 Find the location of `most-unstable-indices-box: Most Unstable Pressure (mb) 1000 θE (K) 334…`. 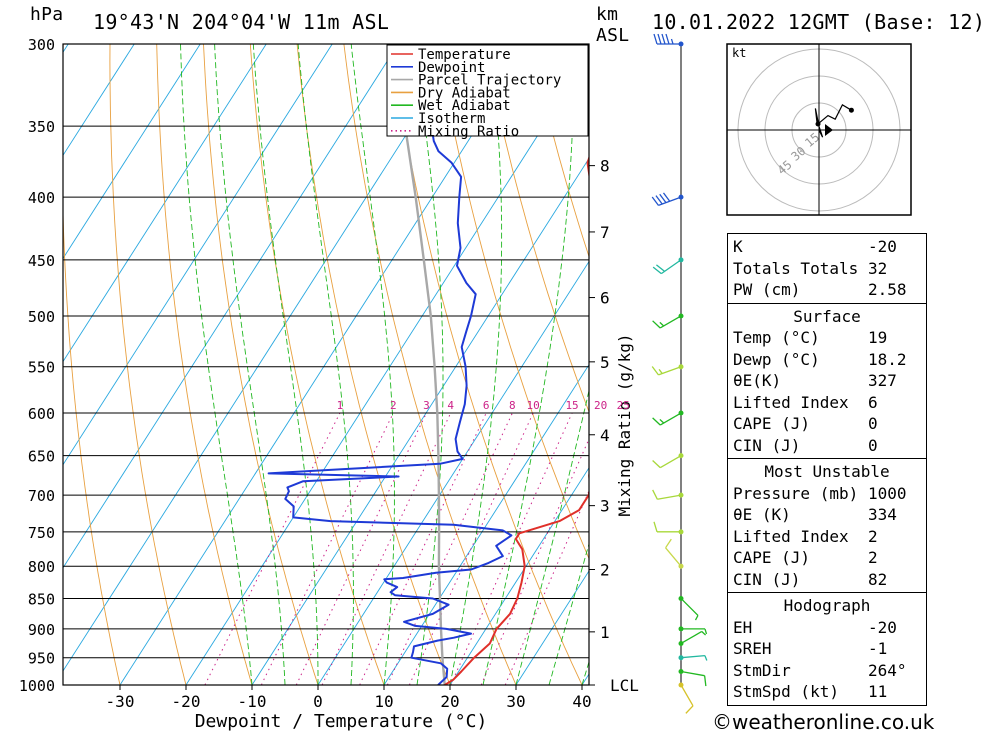

most-unstable-indices-box: Most Unstable Pressure (mb) 1000 θE (K) 334… is located at coordinates (827, 525).